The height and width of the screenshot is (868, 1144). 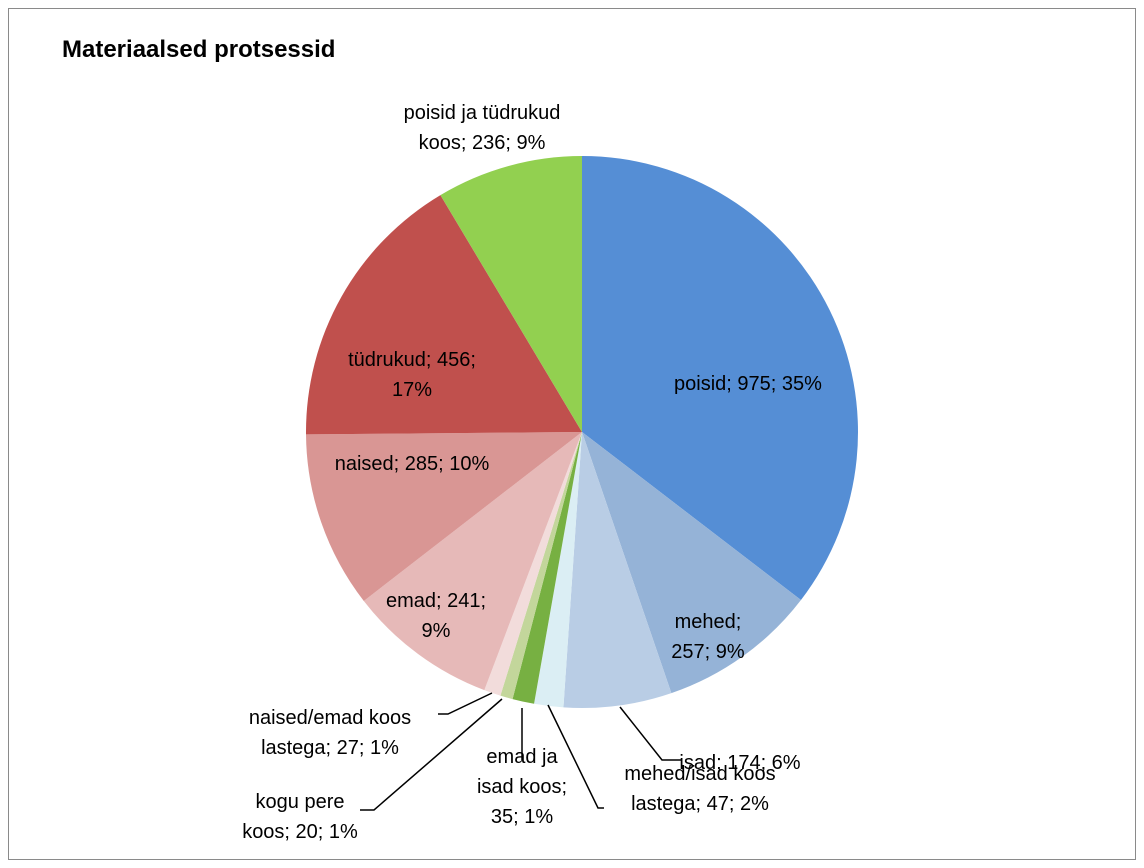 I want to click on pie-slice-naised, so click(x=444, y=517).